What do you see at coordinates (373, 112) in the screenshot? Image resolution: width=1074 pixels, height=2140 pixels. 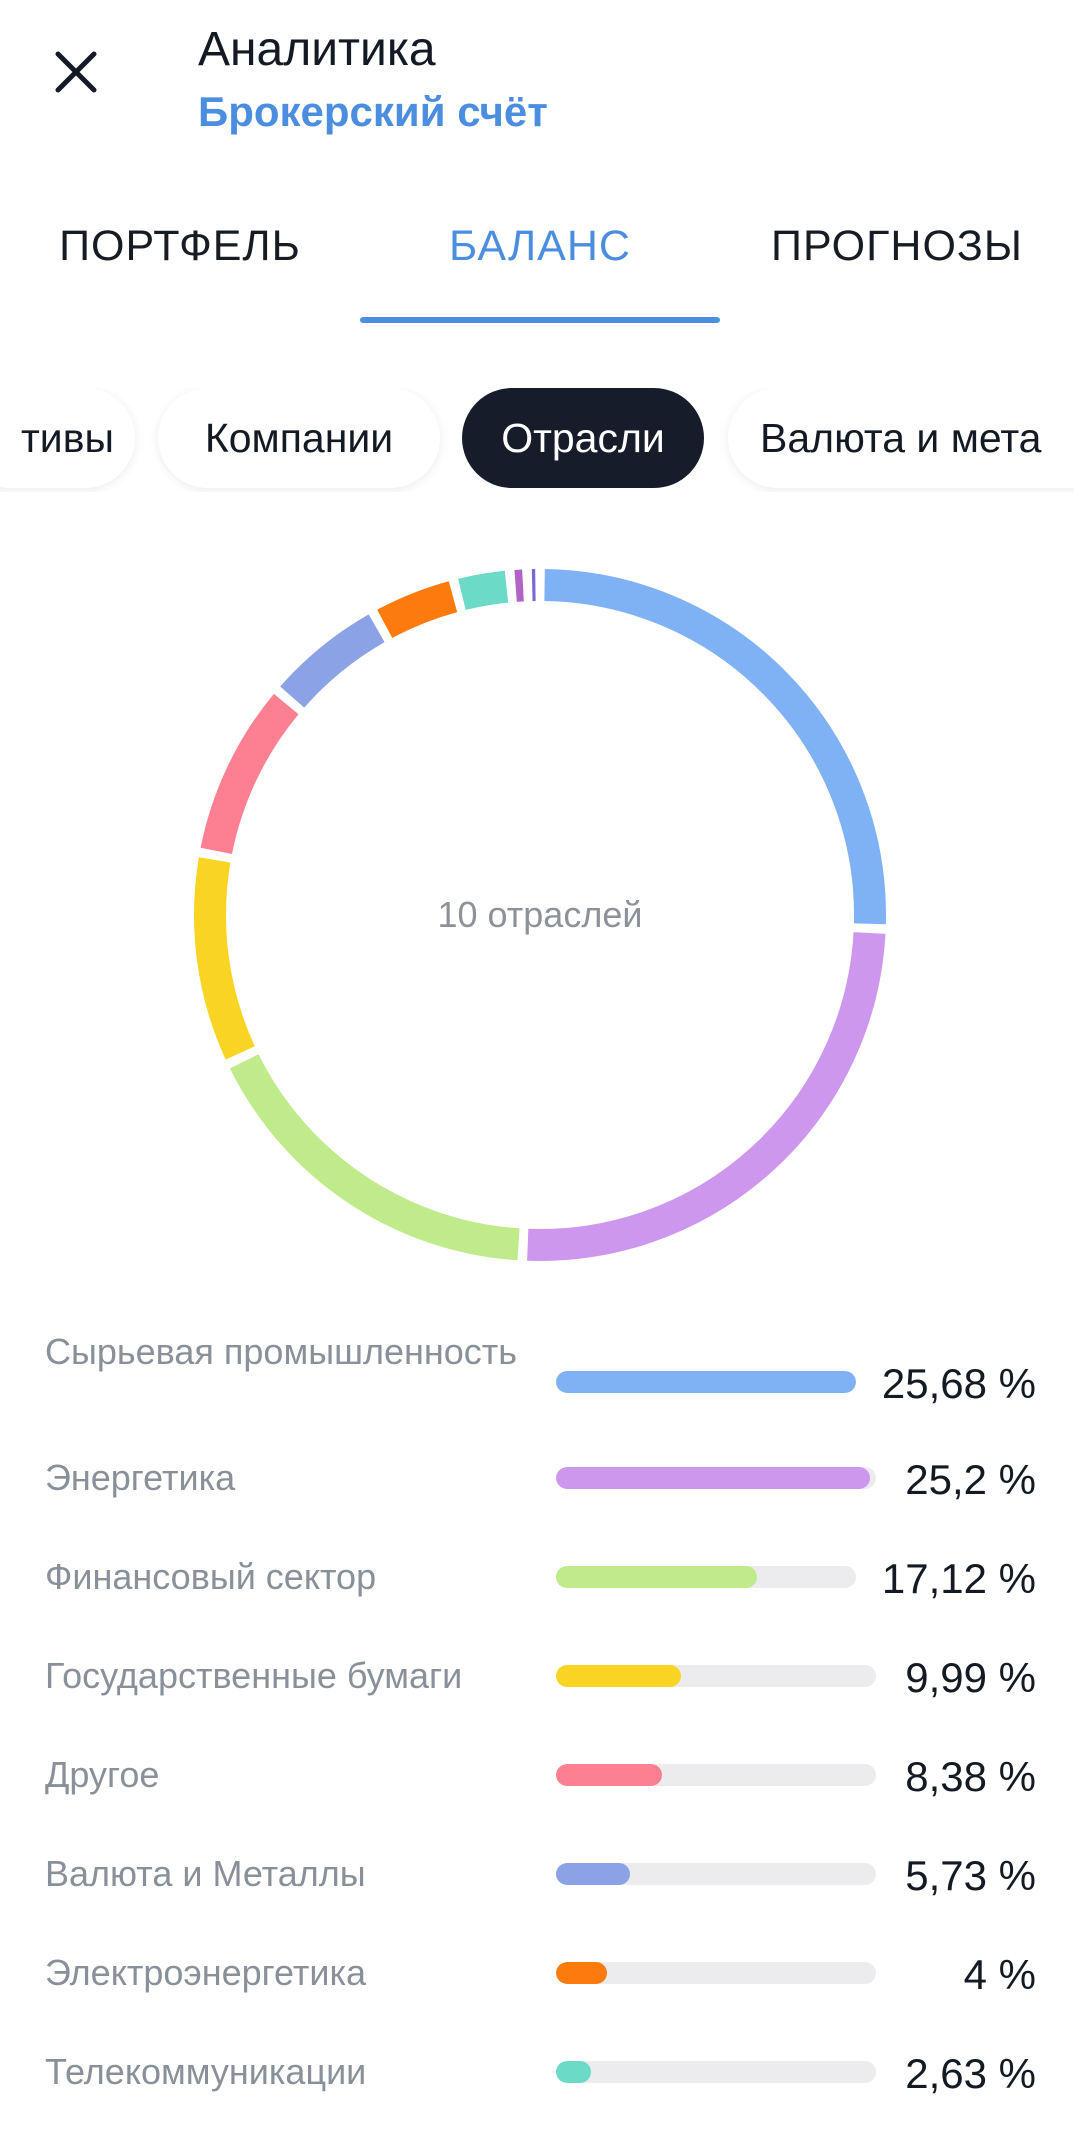 I see `account-subtitle: Брокерский счёт` at bounding box center [373, 112].